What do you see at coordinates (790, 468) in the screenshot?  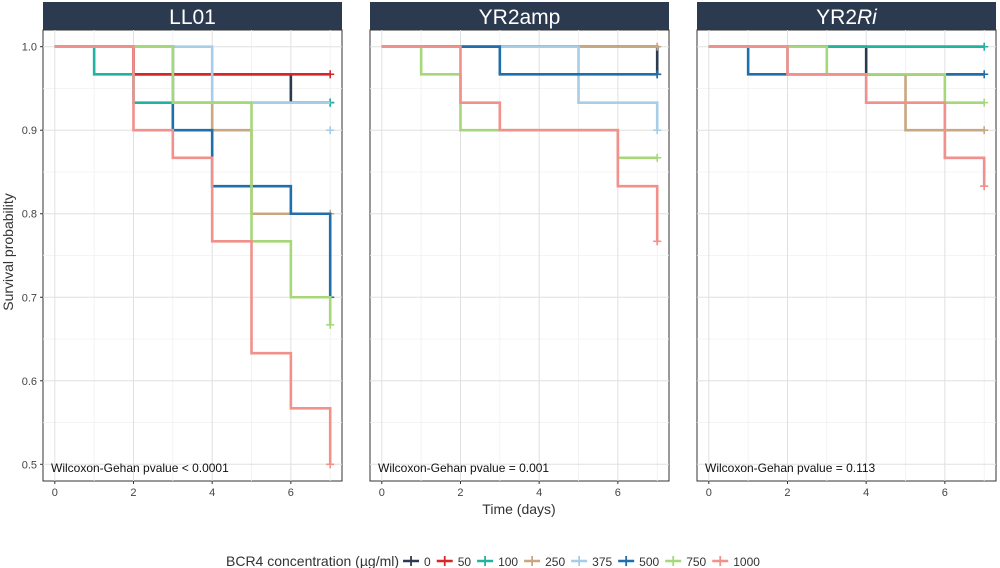 I see `pvalue-annotation: Wilcoxon-Gehan pvalue = 0.113` at bounding box center [790, 468].